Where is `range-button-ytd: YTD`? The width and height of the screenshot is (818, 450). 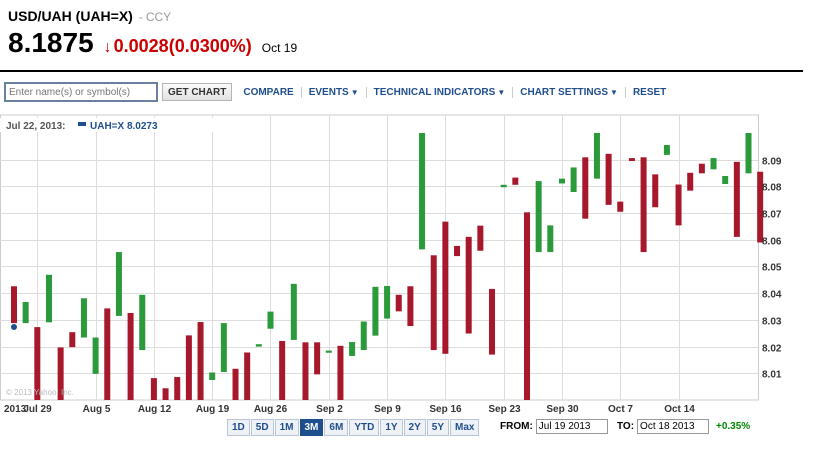
range-button-ytd: YTD is located at coordinates (364, 427).